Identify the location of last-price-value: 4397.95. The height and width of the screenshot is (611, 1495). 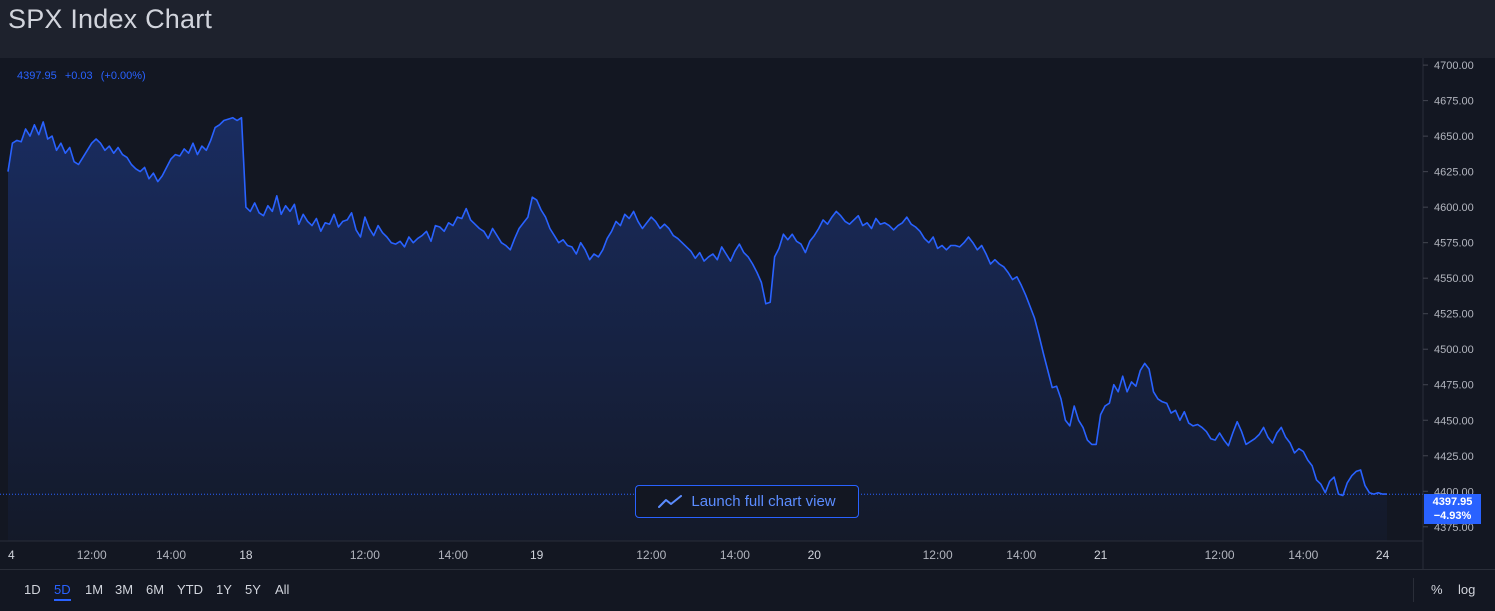
(1452, 502).